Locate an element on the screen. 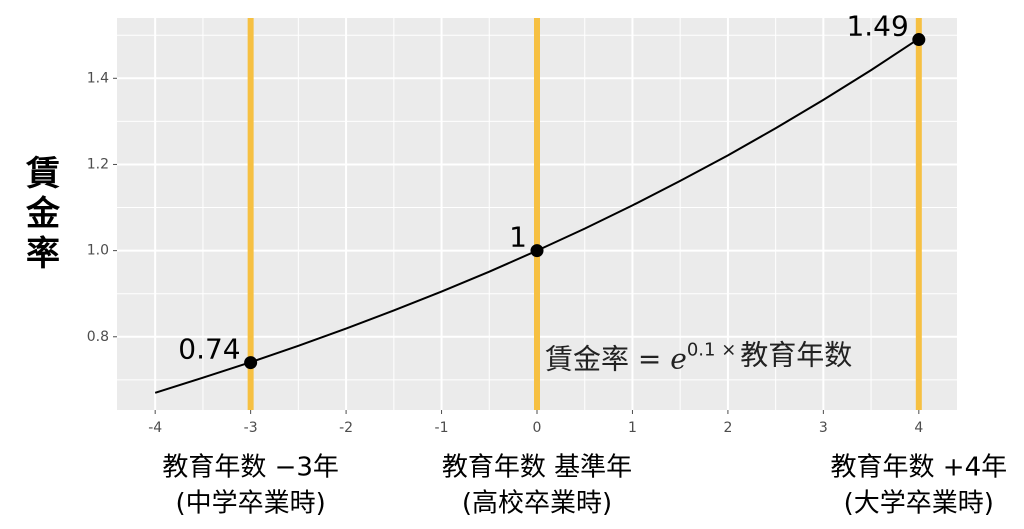 This screenshot has width=1024, height=529. x-tick-label: 2 is located at coordinates (727, 428).